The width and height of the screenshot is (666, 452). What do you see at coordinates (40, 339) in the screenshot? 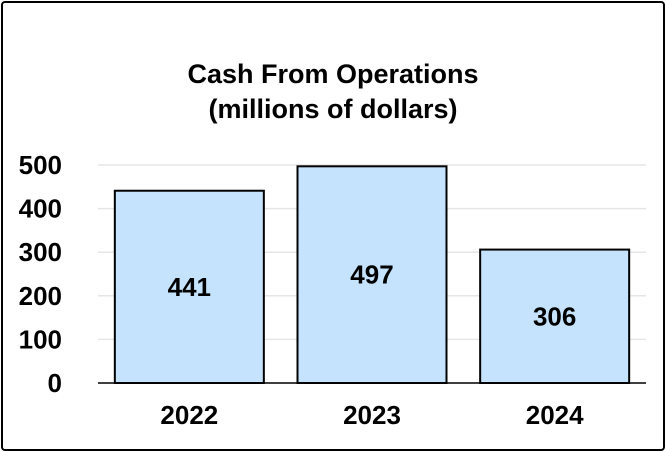
I see `y-tick-label: 100` at bounding box center [40, 339].